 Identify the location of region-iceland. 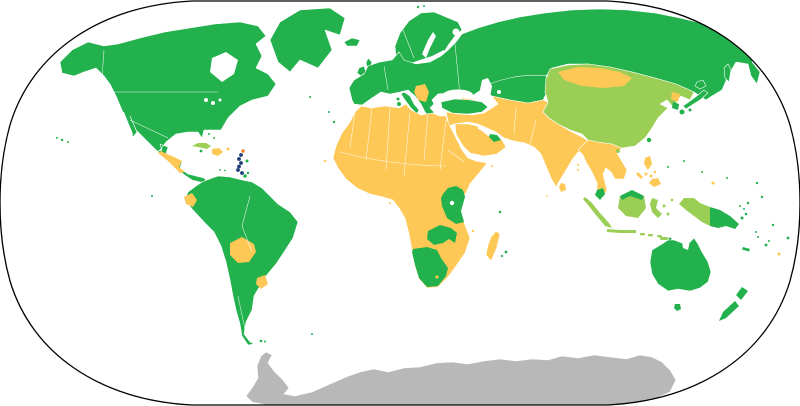
(352, 42).